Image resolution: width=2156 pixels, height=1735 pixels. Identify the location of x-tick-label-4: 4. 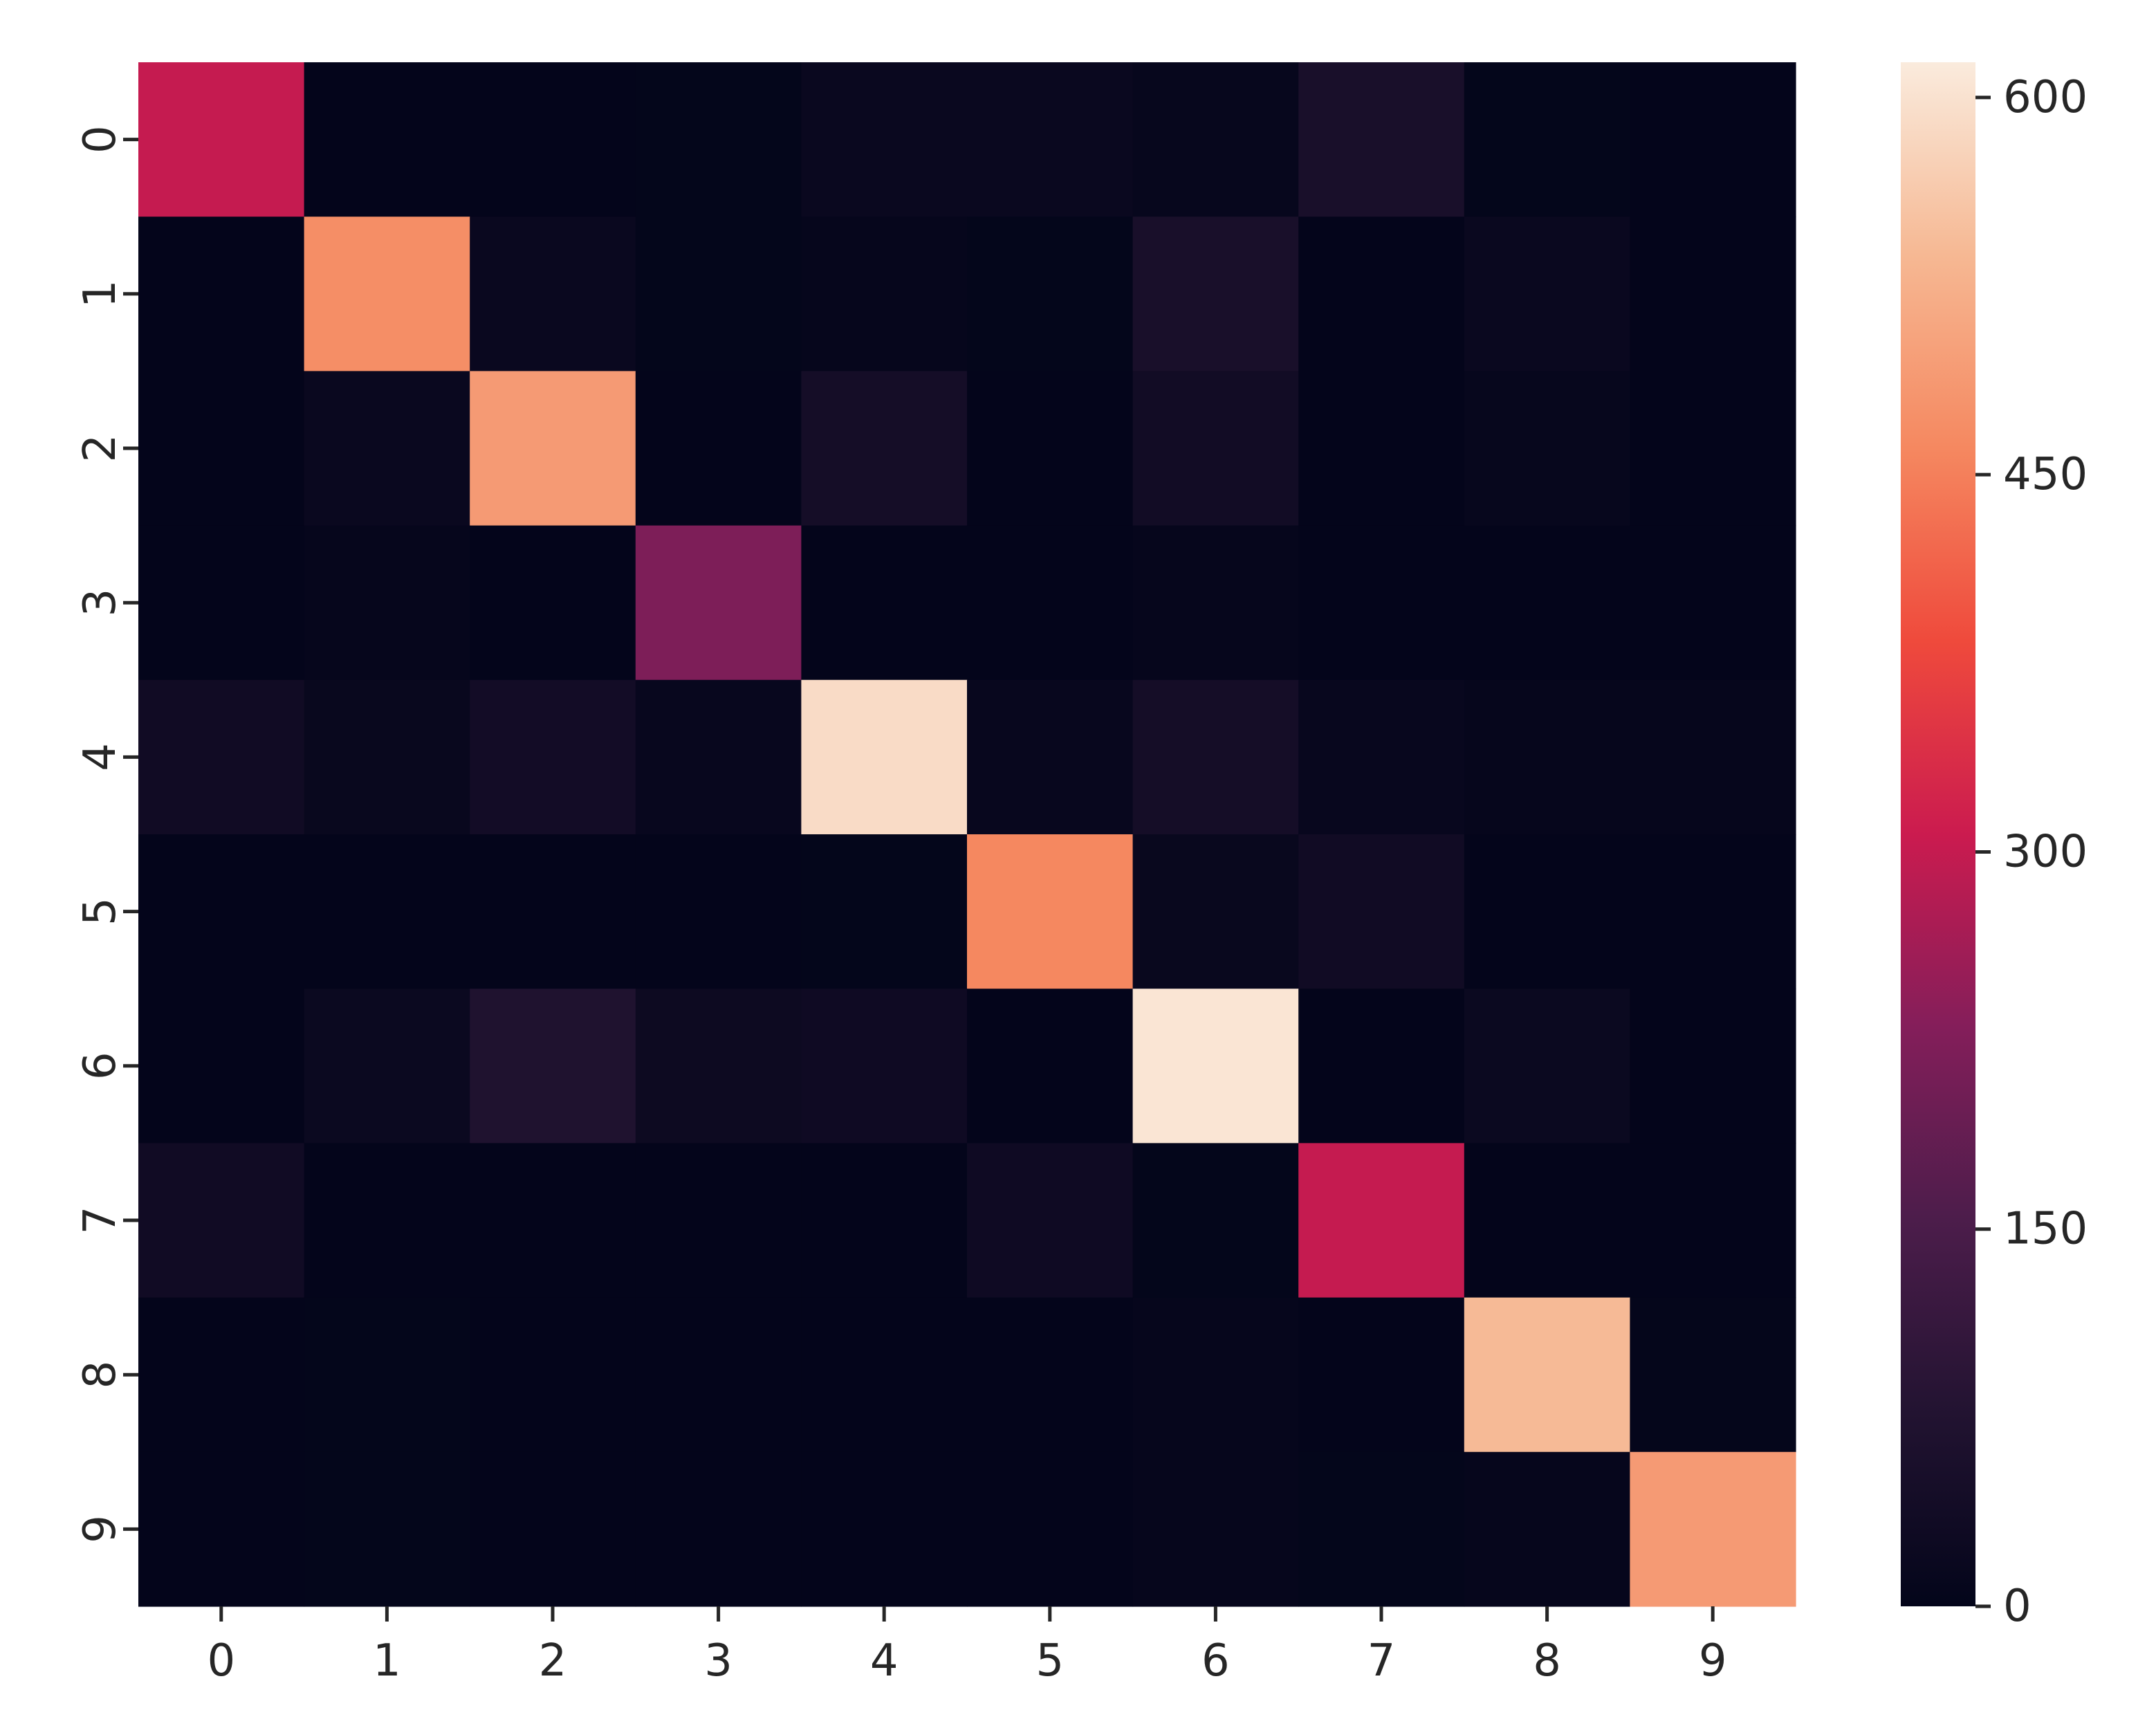
(885, 1661).